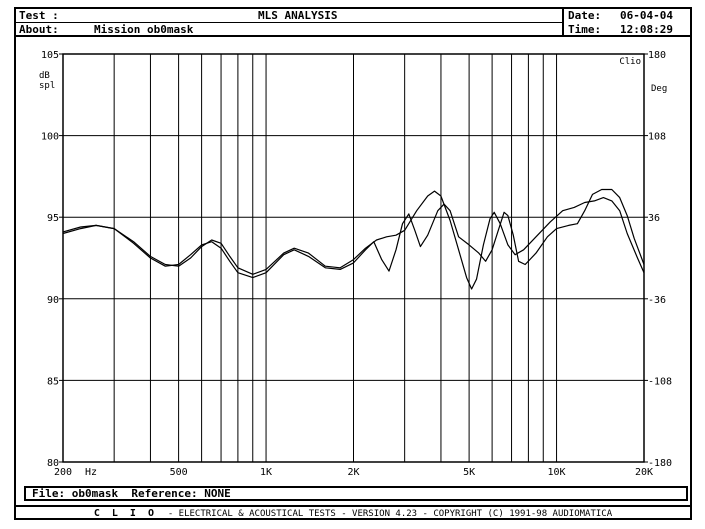 This screenshot has width=705, height=529. Describe the element at coordinates (657, 55) in the screenshot. I see `y2-tick-label: 180` at that location.